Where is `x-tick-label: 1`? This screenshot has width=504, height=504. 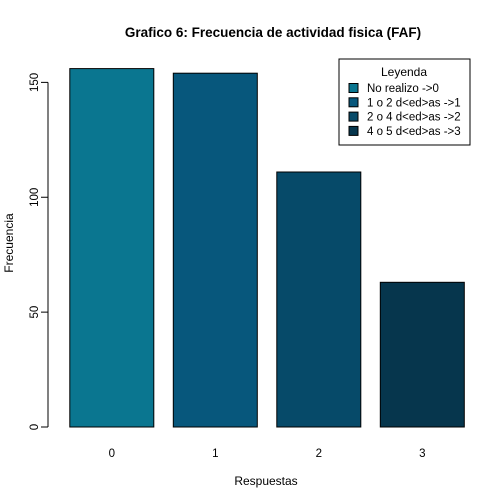
x-tick-label: 1 is located at coordinates (215, 454).